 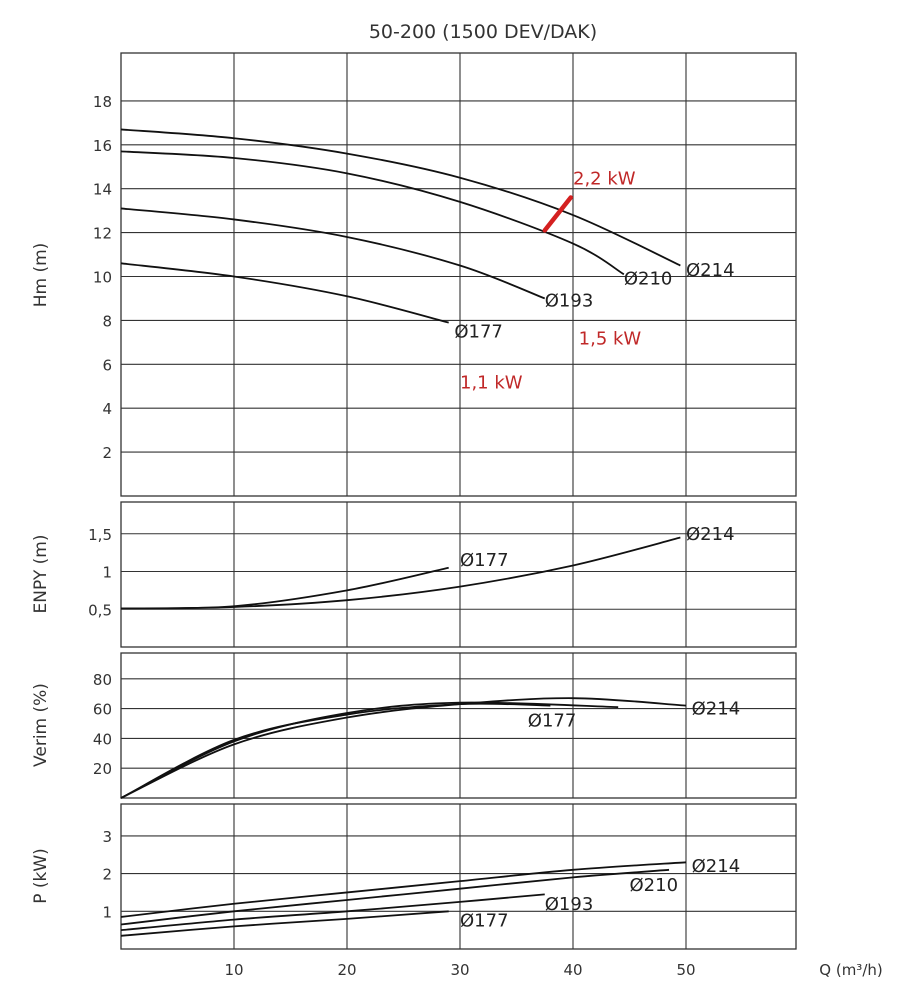 What do you see at coordinates (107, 365) in the screenshot?
I see `head-y-tick-label: 6` at bounding box center [107, 365].